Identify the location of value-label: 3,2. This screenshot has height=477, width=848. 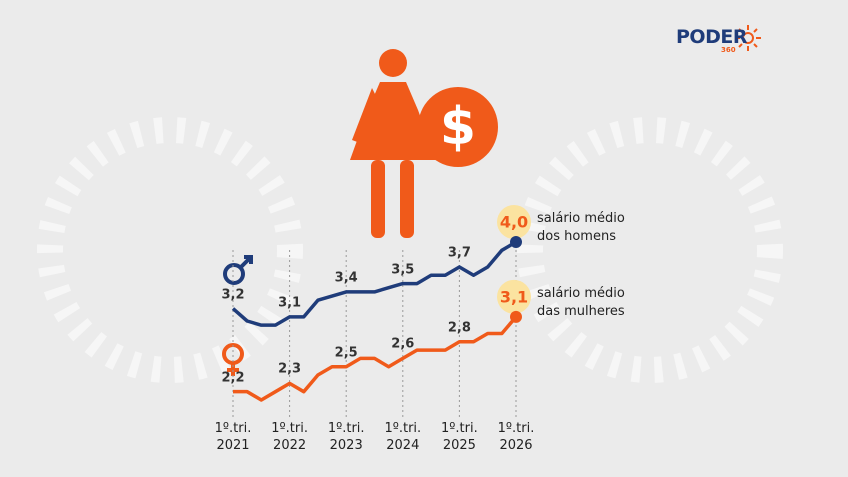
(233, 295).